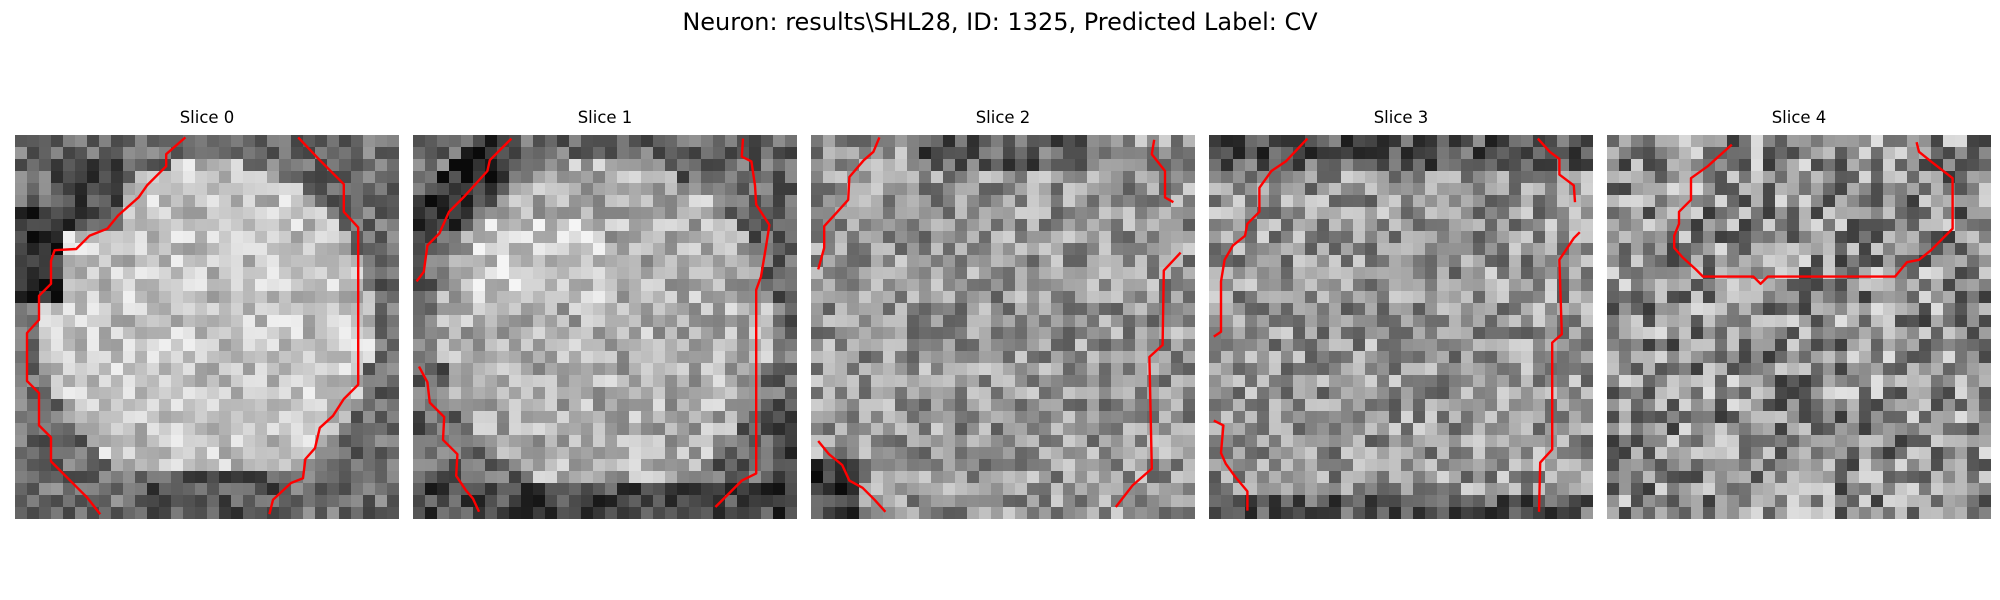 The width and height of the screenshot is (2000, 600). Describe the element at coordinates (1799, 117) in the screenshot. I see `slice-title-4: Slice 4` at that location.